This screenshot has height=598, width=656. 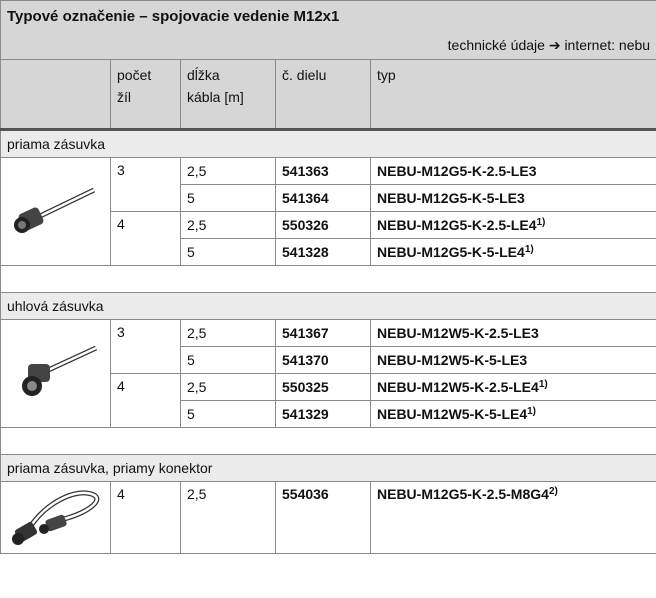 What do you see at coordinates (323, 333) in the screenshot?
I see `part-number: 541367` at bounding box center [323, 333].